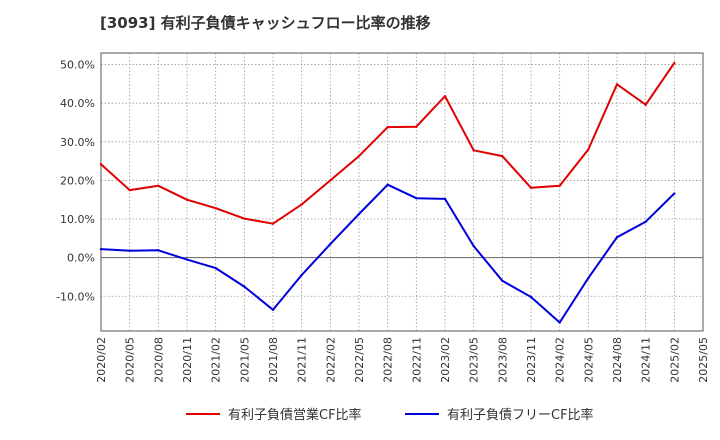  What do you see at coordinates (388, 360) in the screenshot?
I see `x-tick-label: 2022/08` at bounding box center [388, 360].